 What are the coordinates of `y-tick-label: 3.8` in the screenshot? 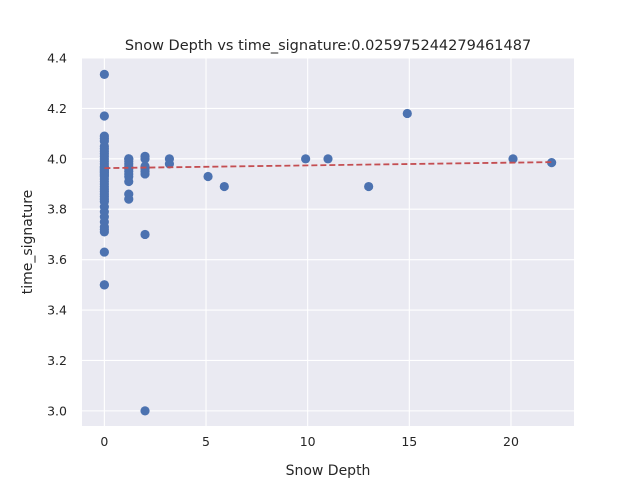 It's located at (57, 209).